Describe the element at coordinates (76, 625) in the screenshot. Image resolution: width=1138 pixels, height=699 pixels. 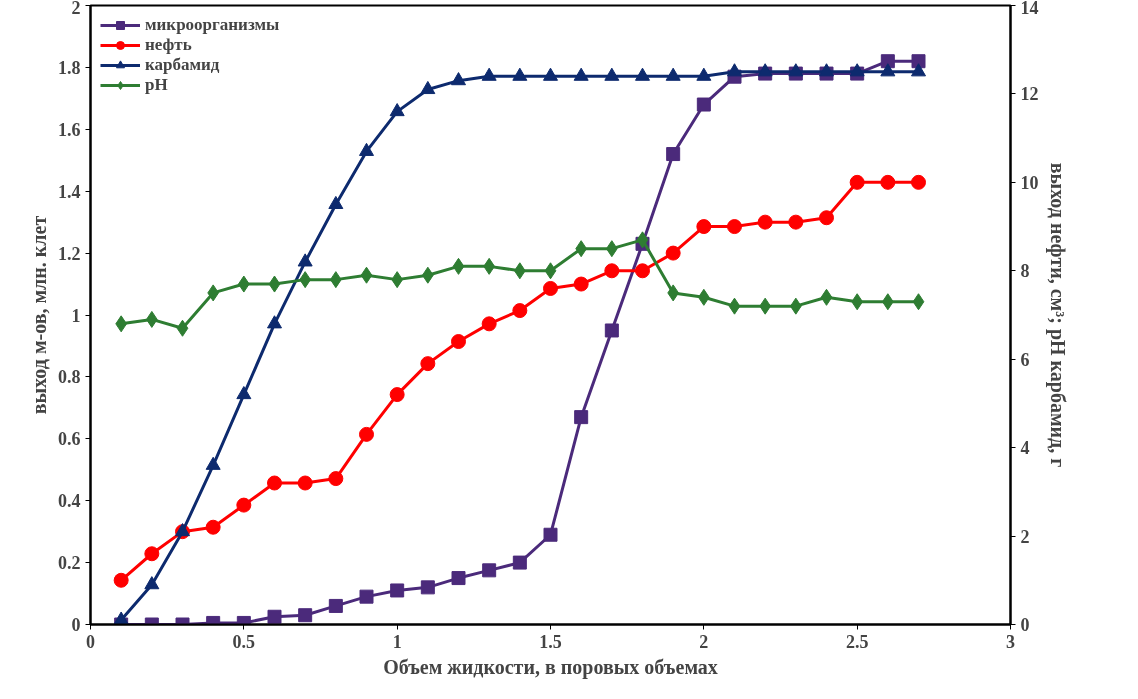
I see `y-tick-label: 0` at that location.